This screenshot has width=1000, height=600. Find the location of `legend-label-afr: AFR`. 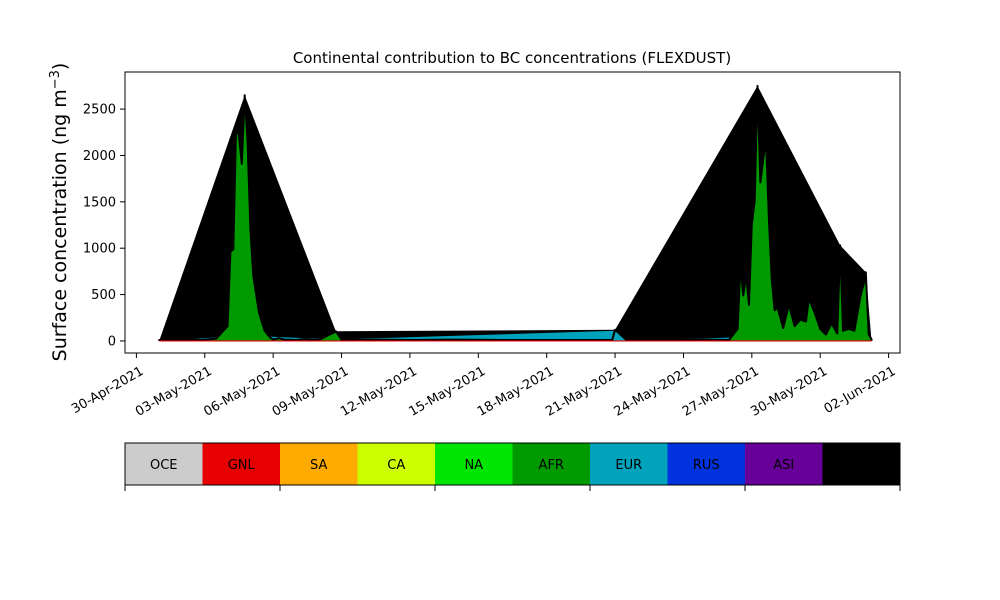

legend-label-afr: AFR is located at coordinates (551, 465).